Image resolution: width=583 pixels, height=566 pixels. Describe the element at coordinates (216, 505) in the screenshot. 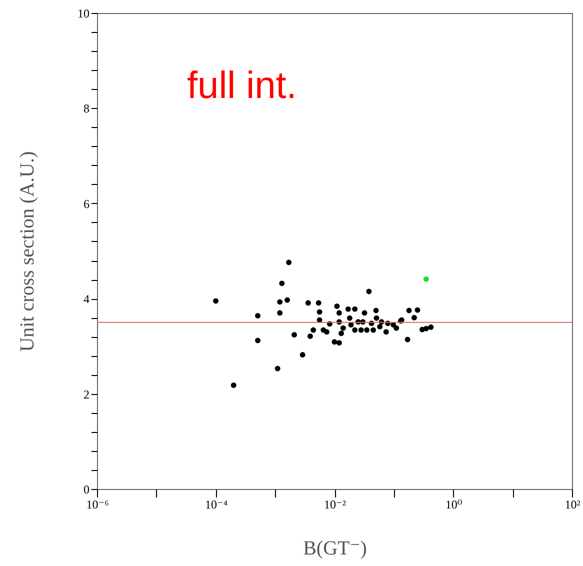

I see `x-tick-label: 10⁻⁴` at that location.